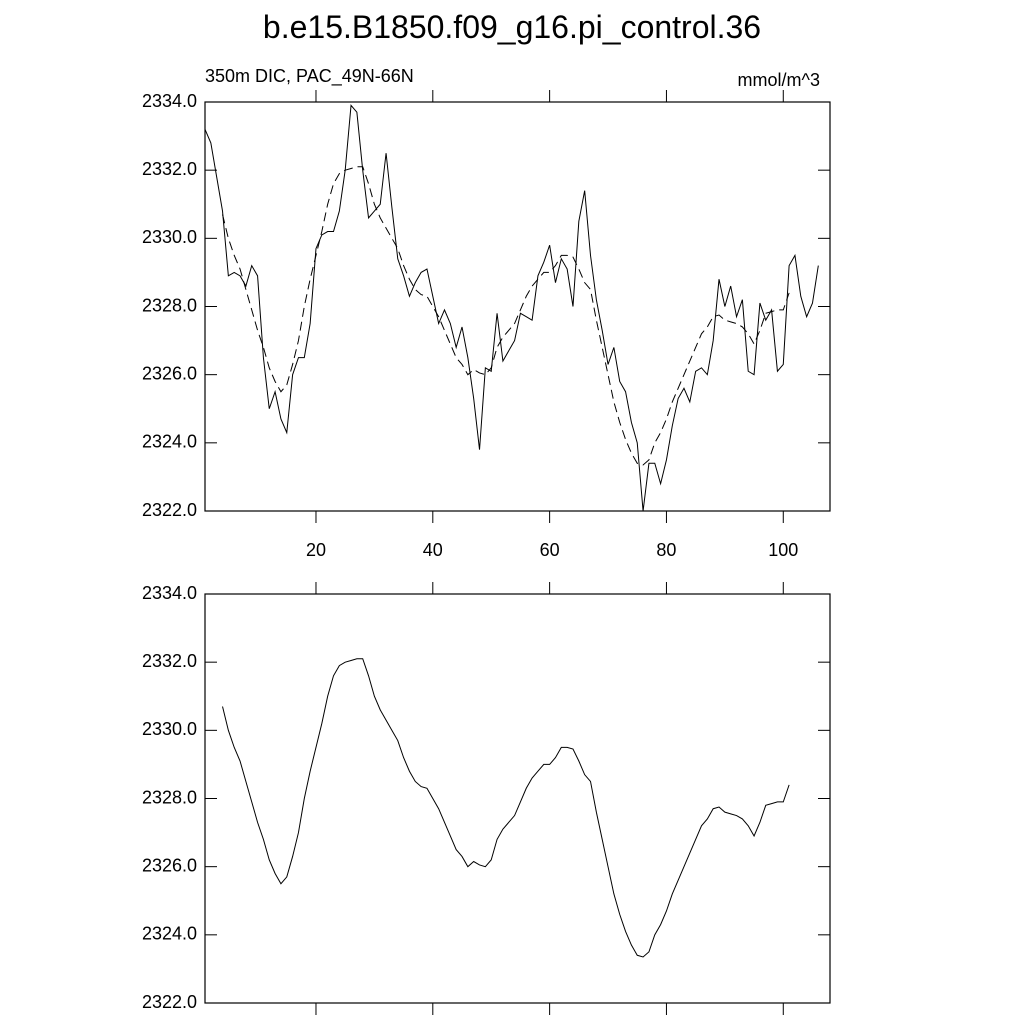 The width and height of the screenshot is (1024, 1024). What do you see at coordinates (550, 550) in the screenshot?
I see `x-tick-label: 60` at bounding box center [550, 550].